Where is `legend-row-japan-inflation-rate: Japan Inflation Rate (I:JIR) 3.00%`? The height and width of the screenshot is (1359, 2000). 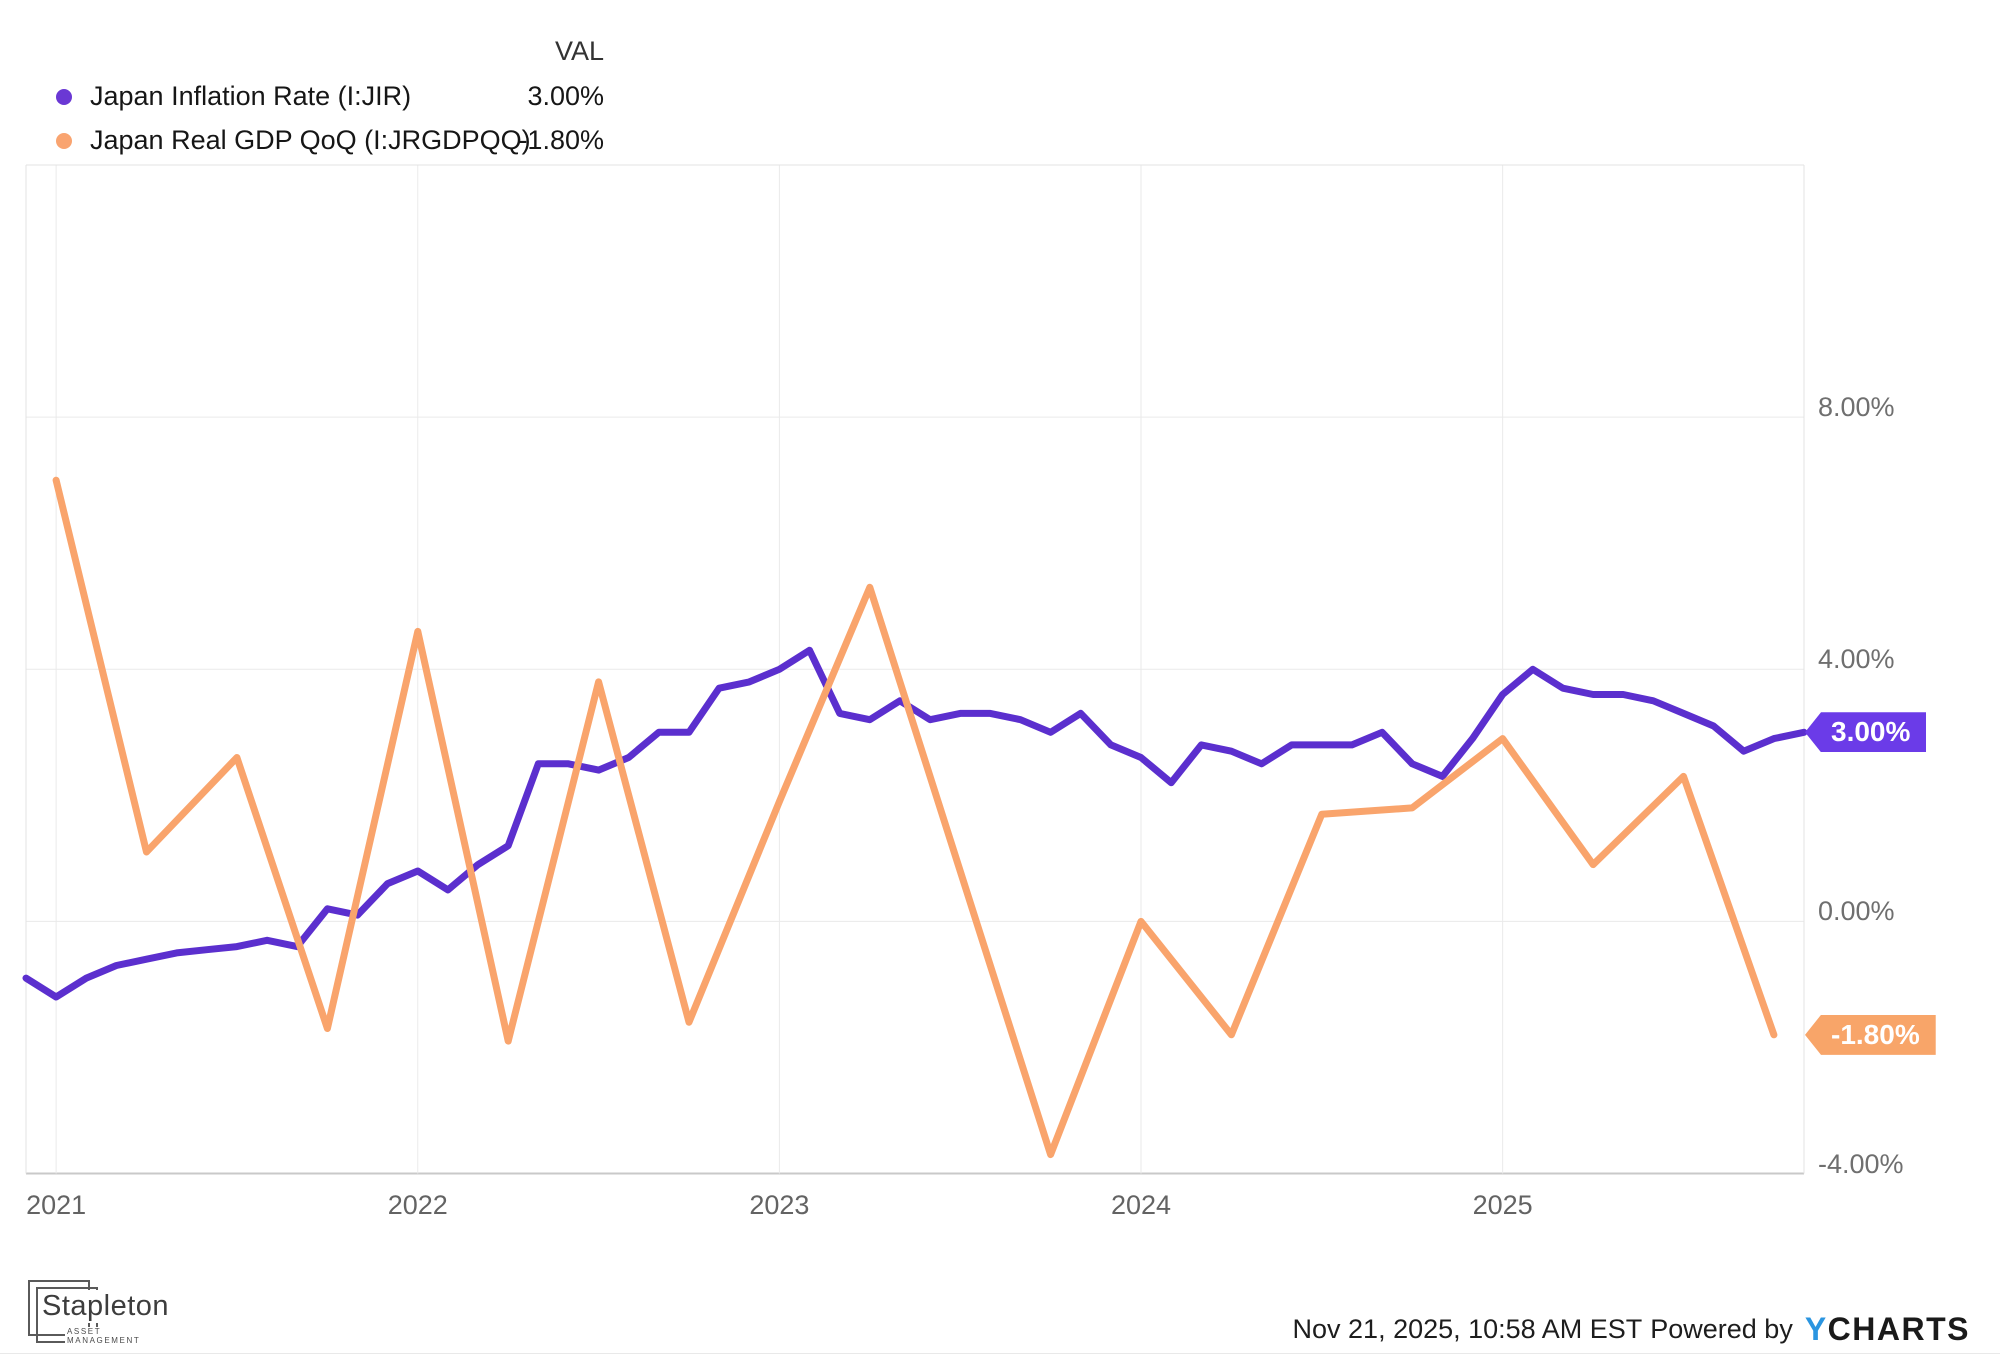
legend-row-japan-inflation-rate: Japan Inflation Rate (I:JIR) 3.00% is located at coordinates (320, 96).